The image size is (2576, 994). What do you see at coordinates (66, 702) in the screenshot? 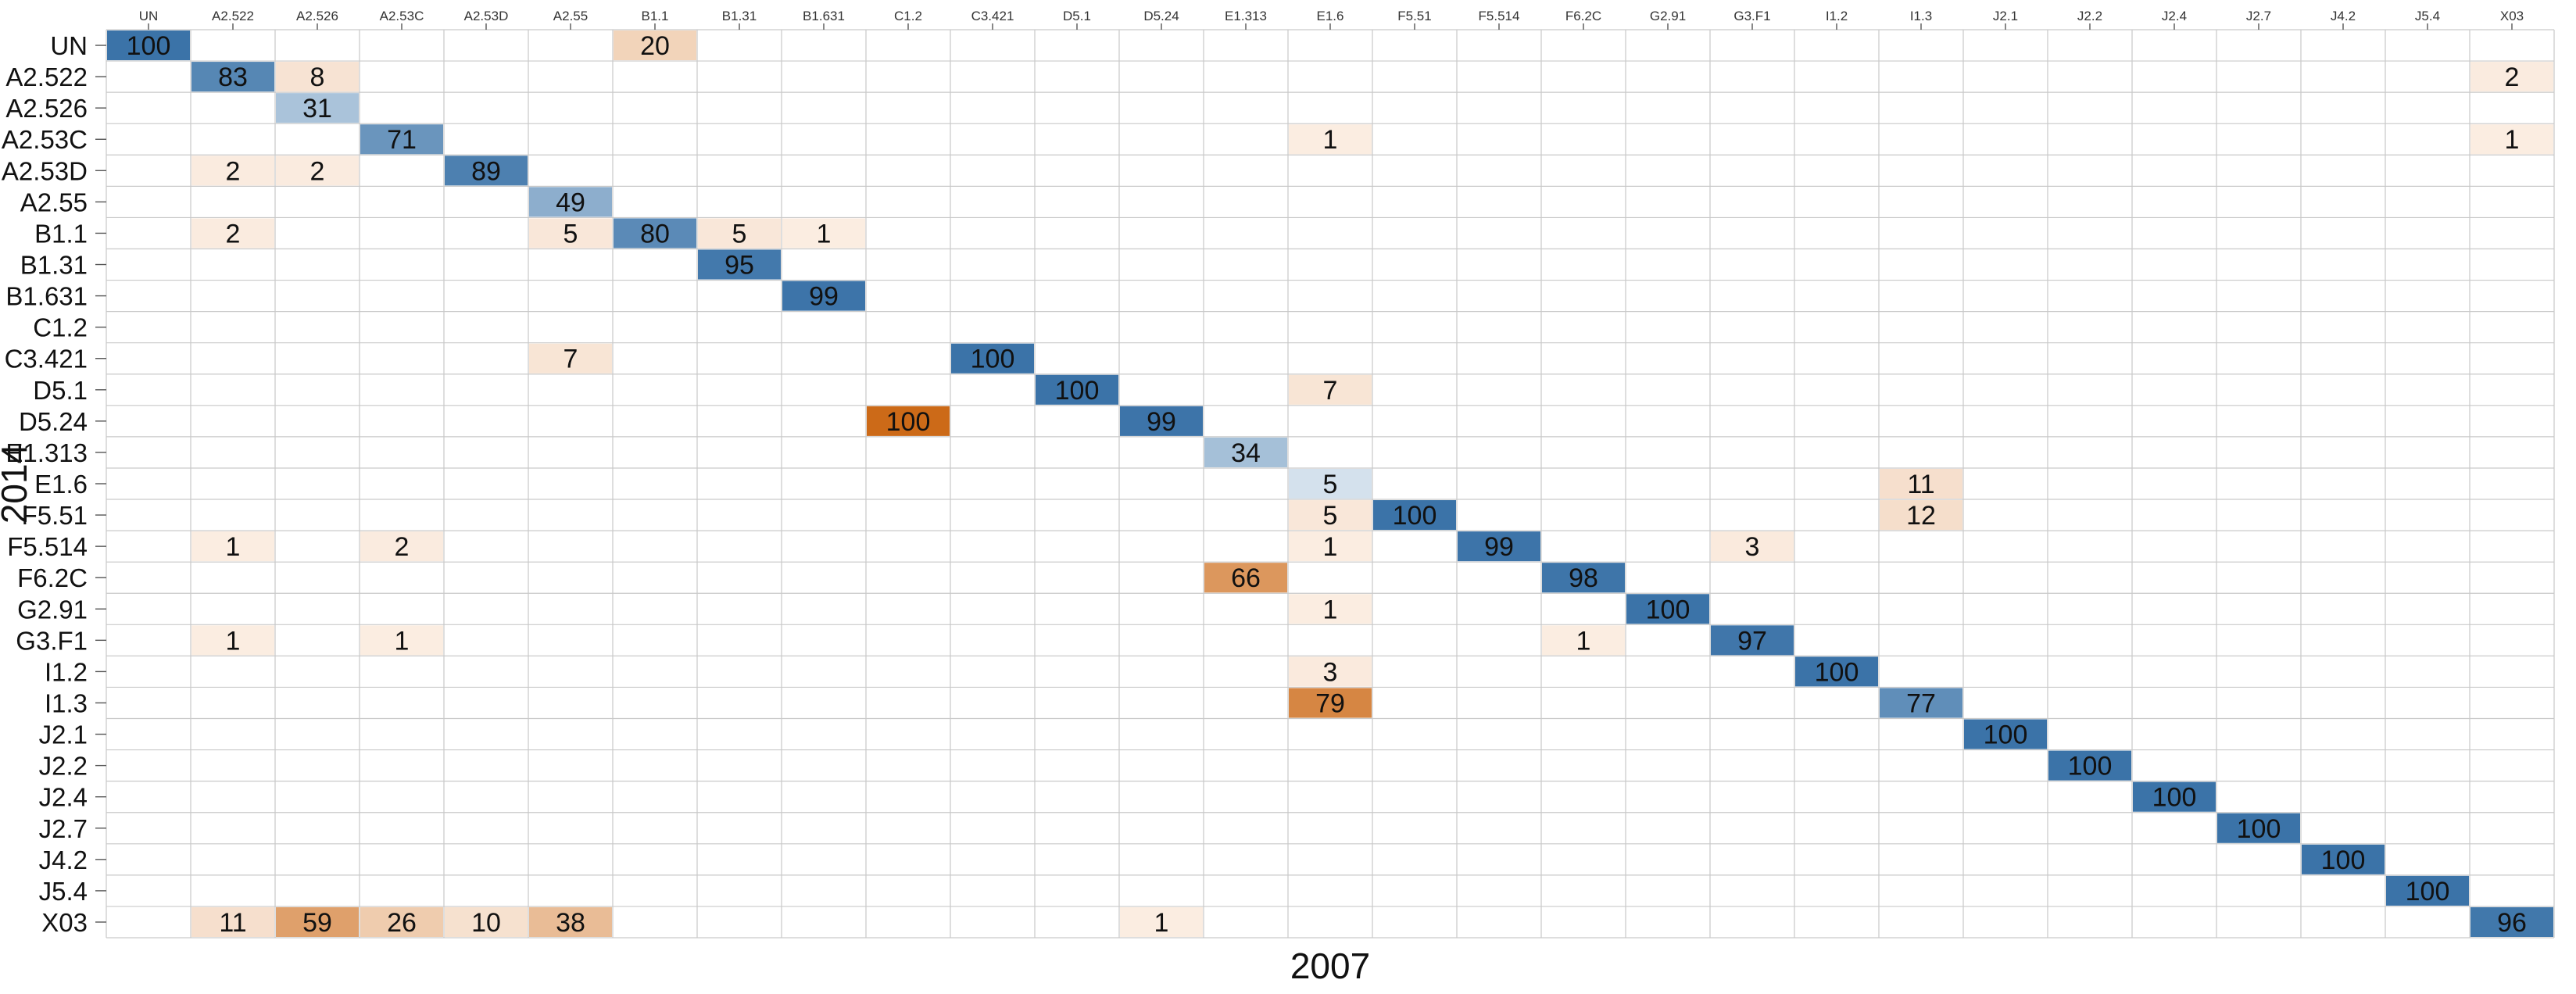
I see `row-tick-label: I1.3` at bounding box center [66, 702].